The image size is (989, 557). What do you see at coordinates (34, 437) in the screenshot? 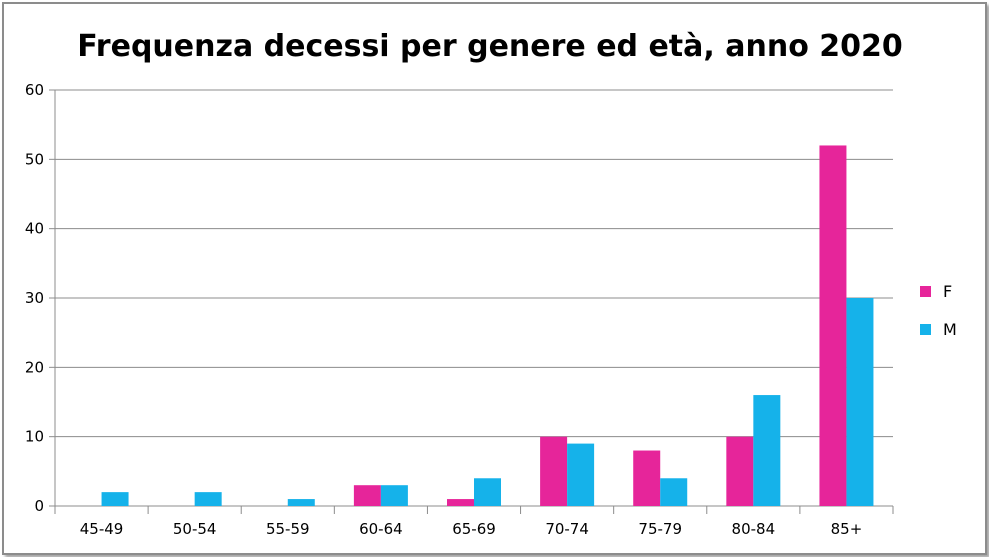
I see `y-tick-label: 10` at bounding box center [34, 437].